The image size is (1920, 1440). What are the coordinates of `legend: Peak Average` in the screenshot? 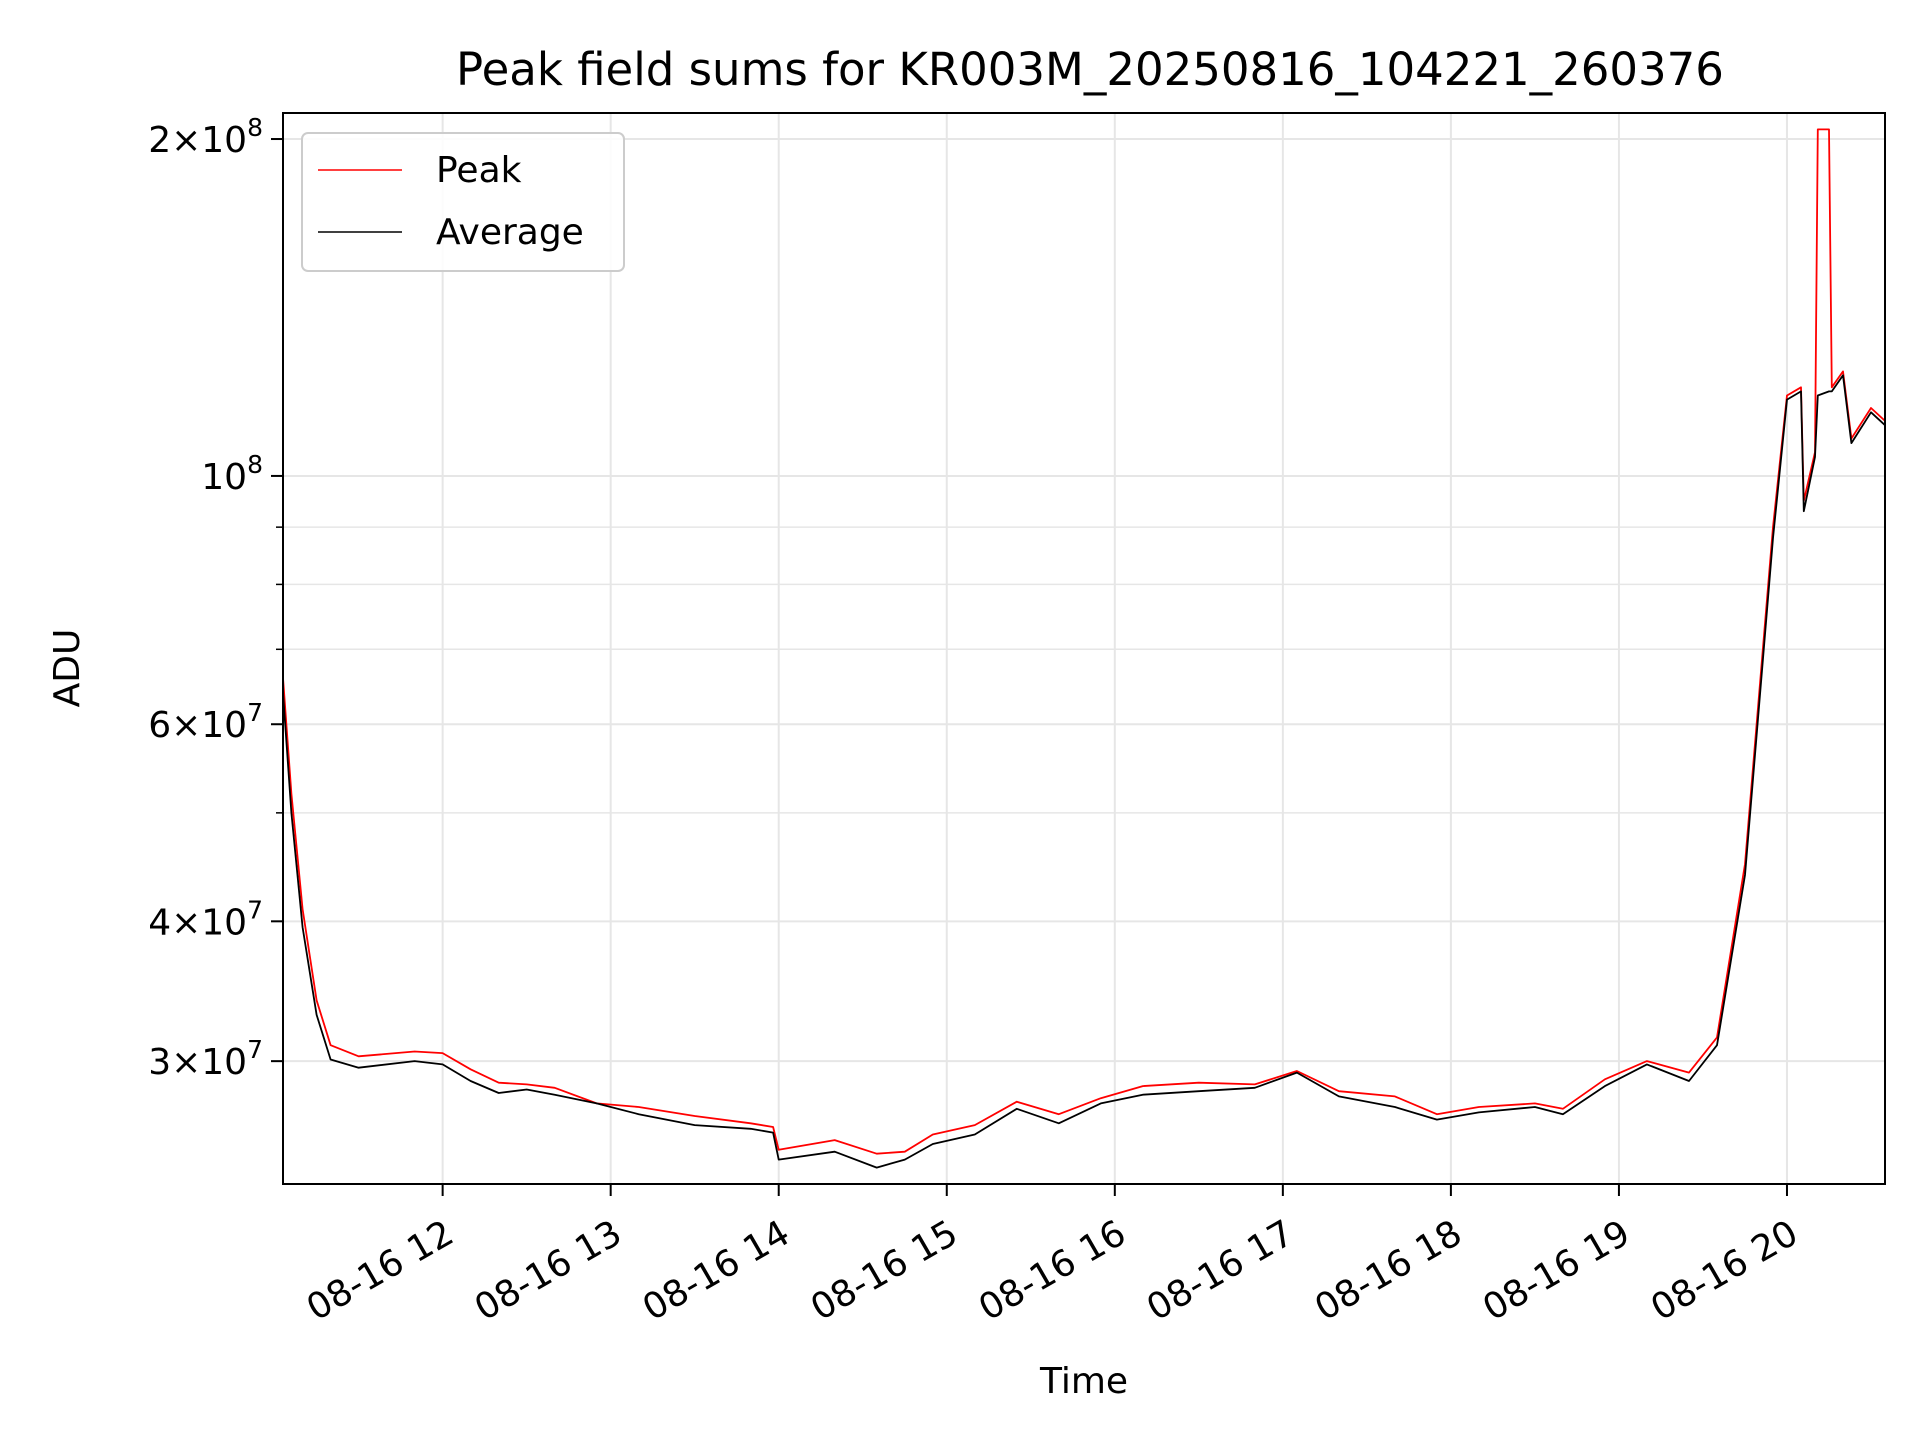 It's located at (463, 202).